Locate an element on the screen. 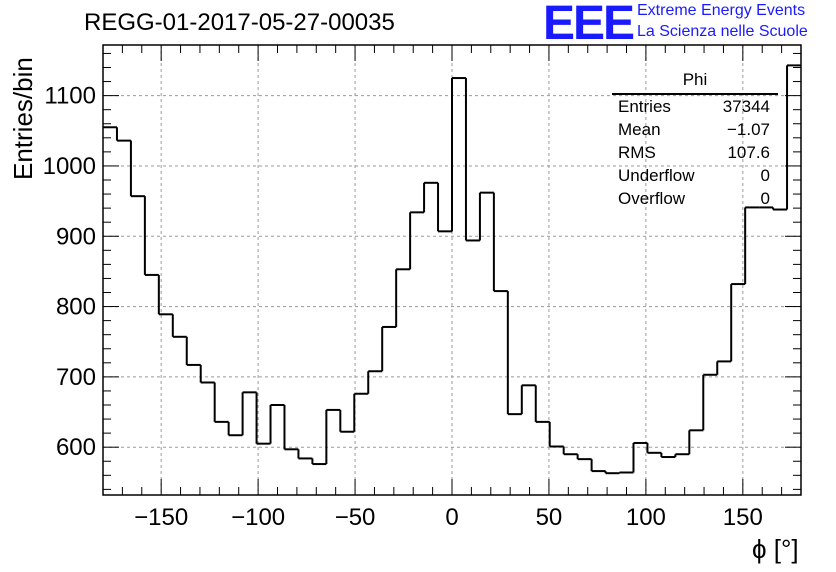 This screenshot has height=572, width=836. stats-value: −1.07 is located at coordinates (748, 129).